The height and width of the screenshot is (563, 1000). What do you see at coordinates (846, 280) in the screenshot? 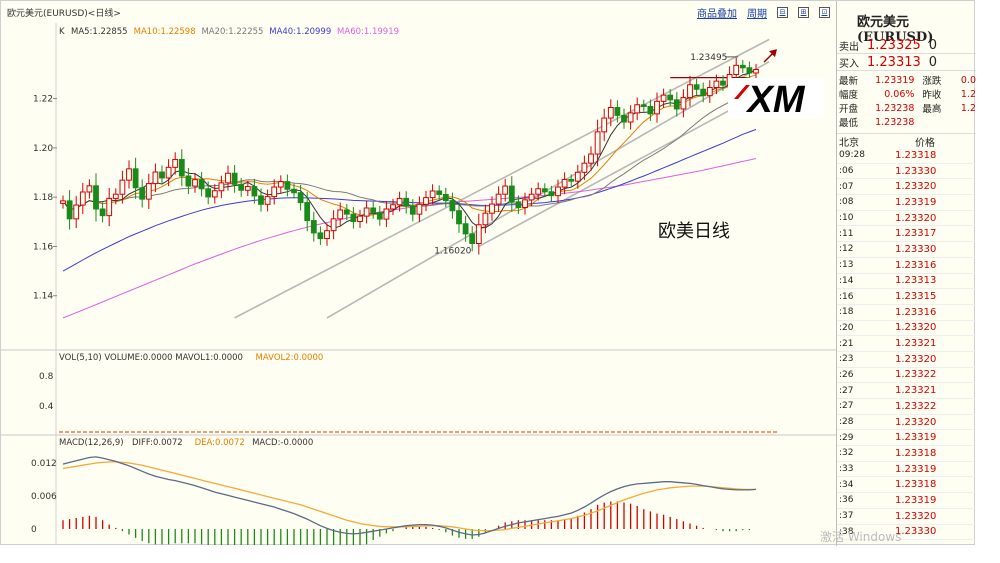
I see `tick-time: :14` at bounding box center [846, 280].